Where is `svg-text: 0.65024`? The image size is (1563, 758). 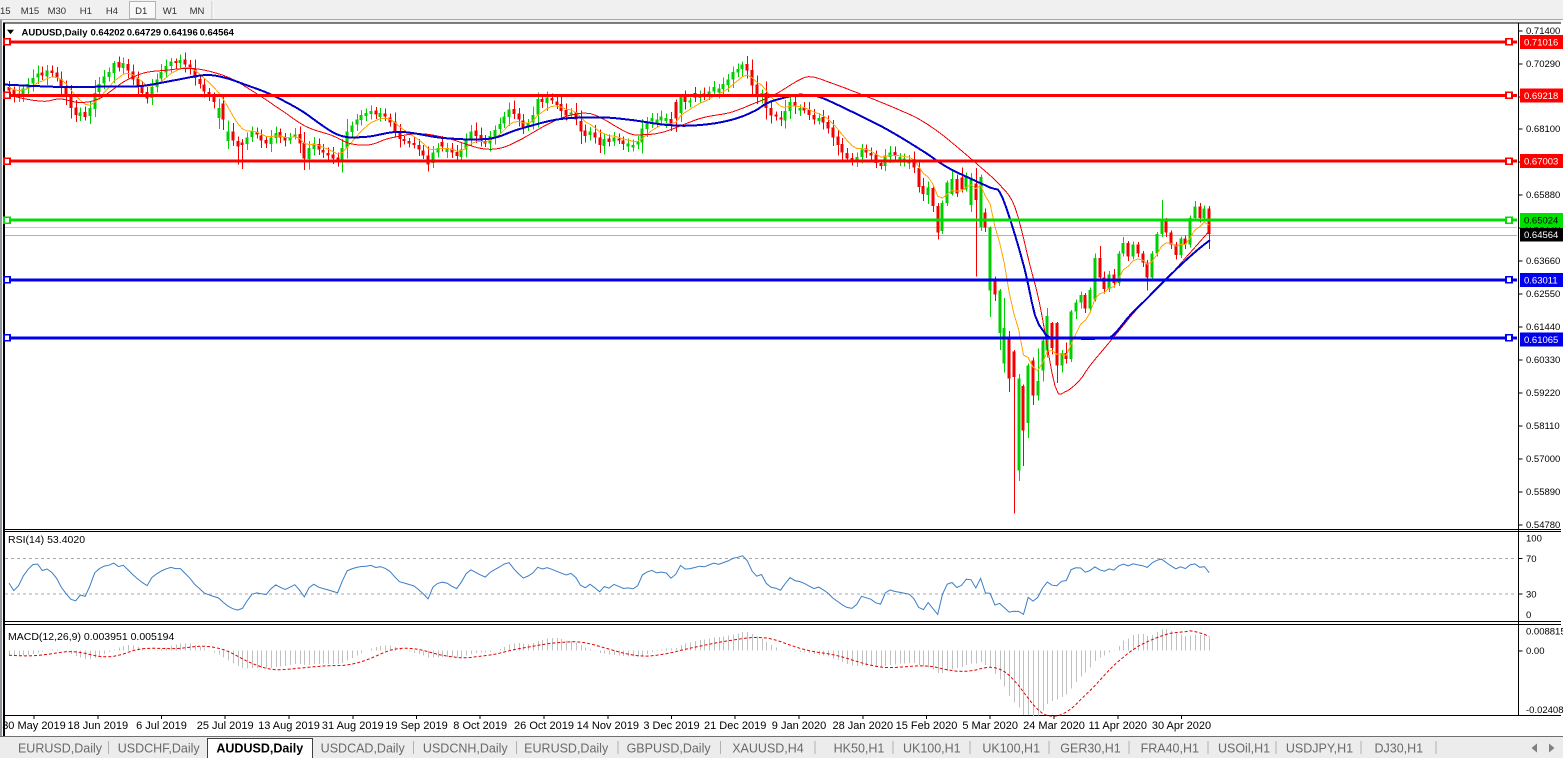 svg-text: 0.65024 is located at coordinates (1541, 221).